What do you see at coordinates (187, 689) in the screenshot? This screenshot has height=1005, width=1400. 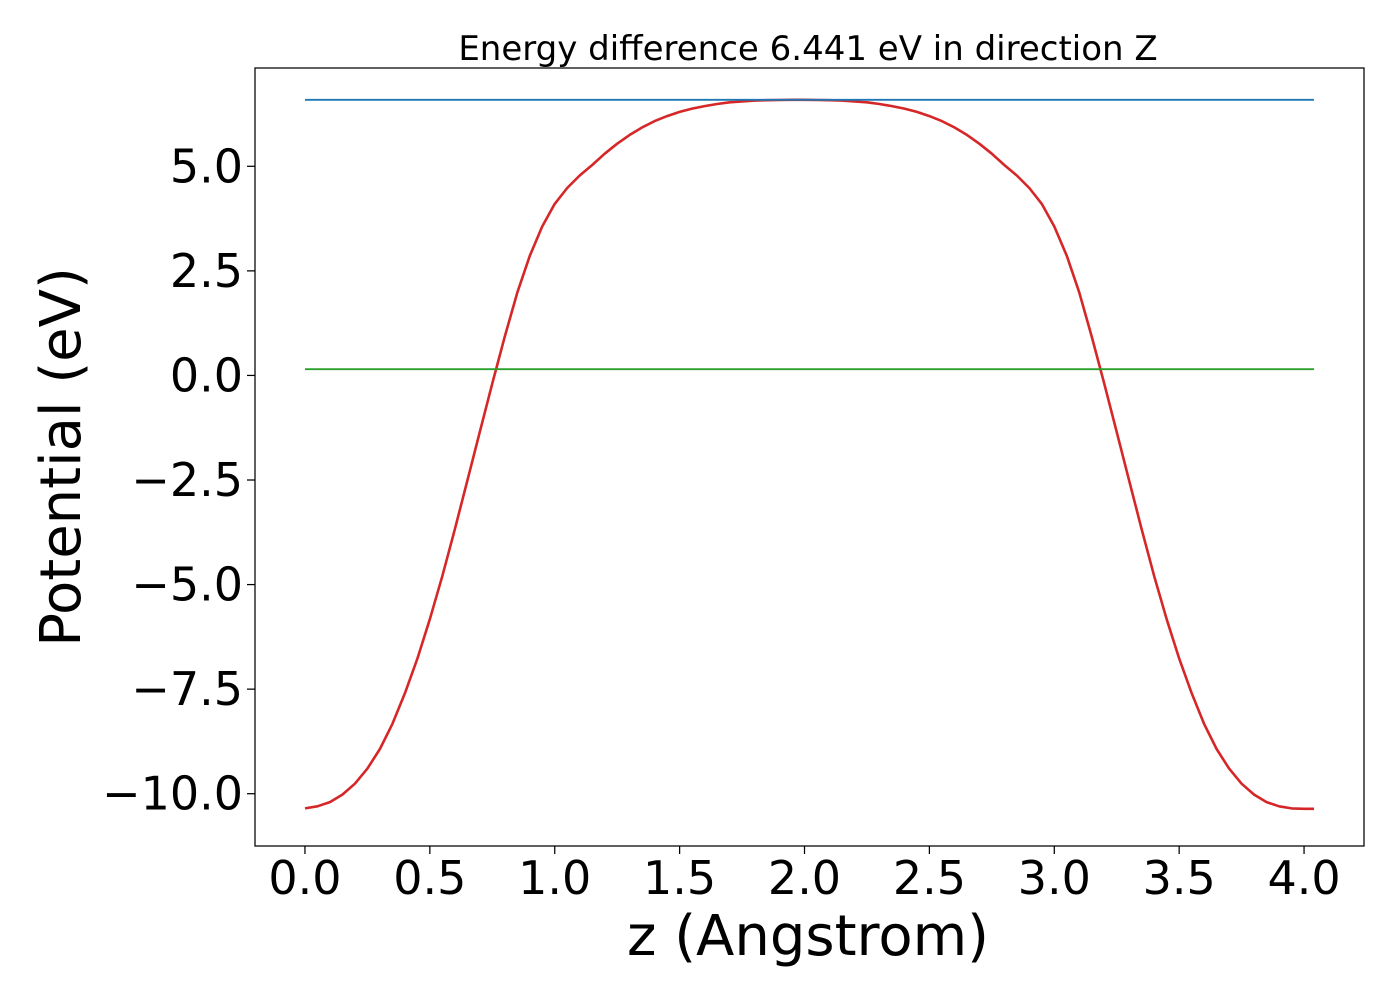 I see `y-tick-label: −7.5` at bounding box center [187, 689].